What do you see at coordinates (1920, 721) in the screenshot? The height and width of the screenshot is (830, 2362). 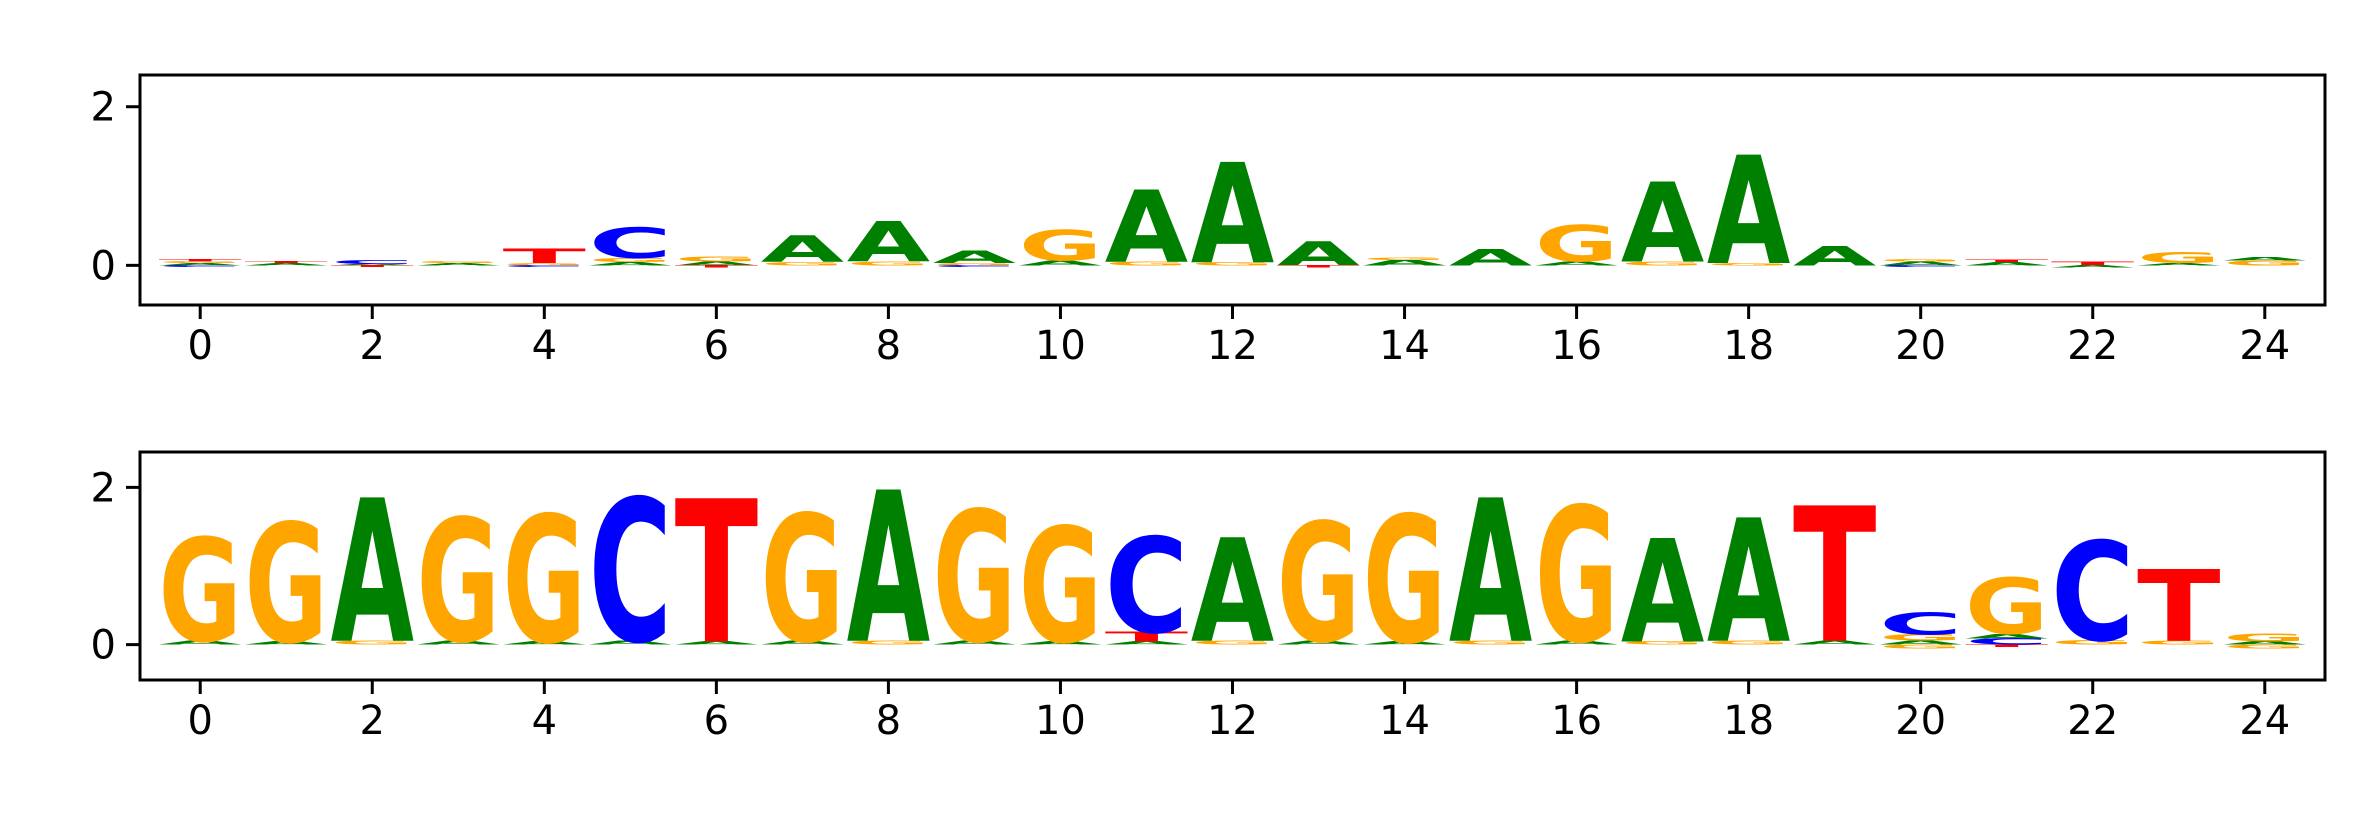 I see `x-tick-label: 20` at bounding box center [1920, 721].